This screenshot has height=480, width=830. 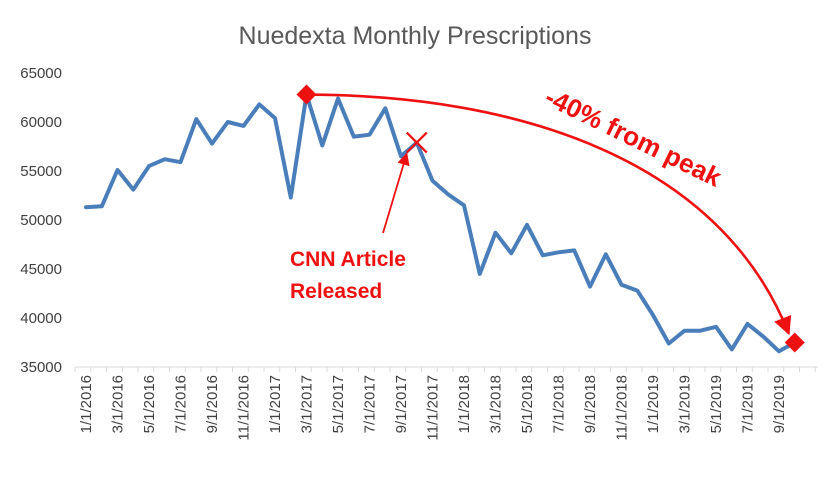 I want to click on y-tick-label: 60000, so click(x=41, y=122).